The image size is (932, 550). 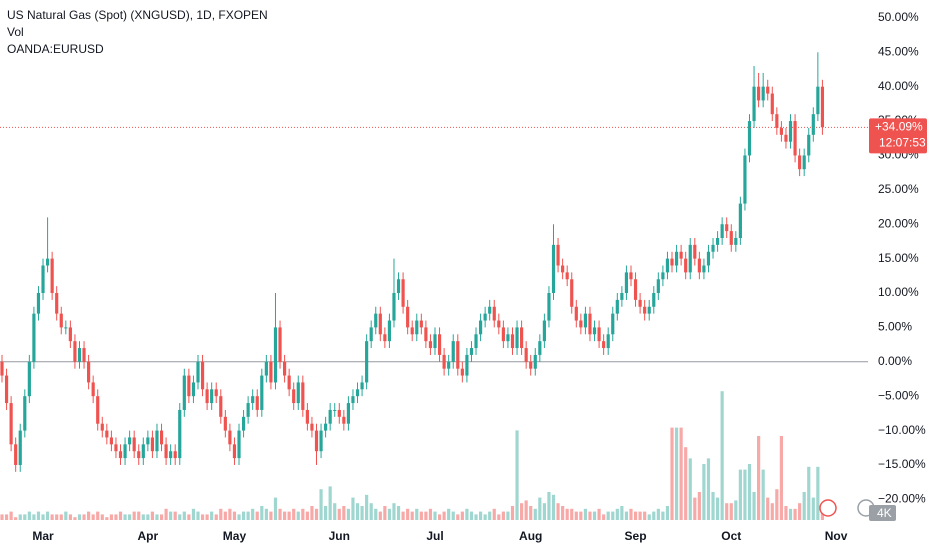 I want to click on legend-entry: Vol, so click(x=15, y=32).